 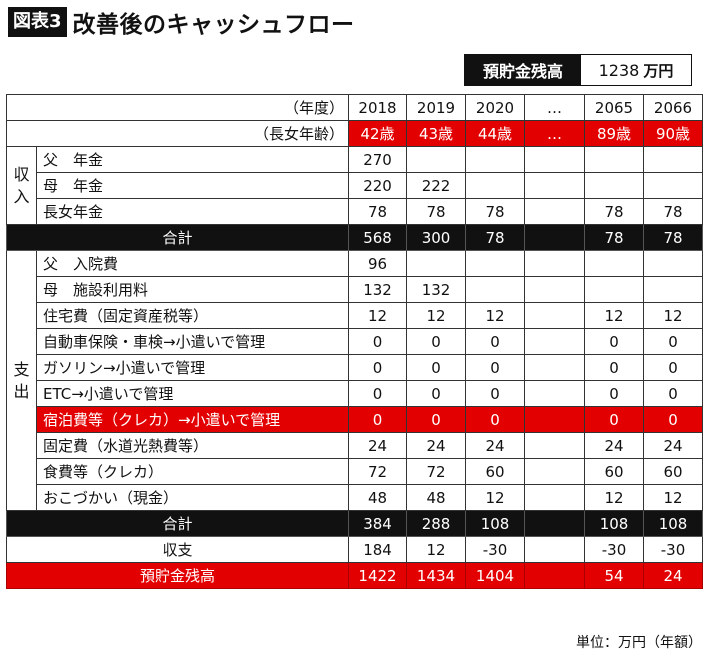 What do you see at coordinates (192, 263) in the screenshot?
I see `row-label: 父 入院費` at bounding box center [192, 263].